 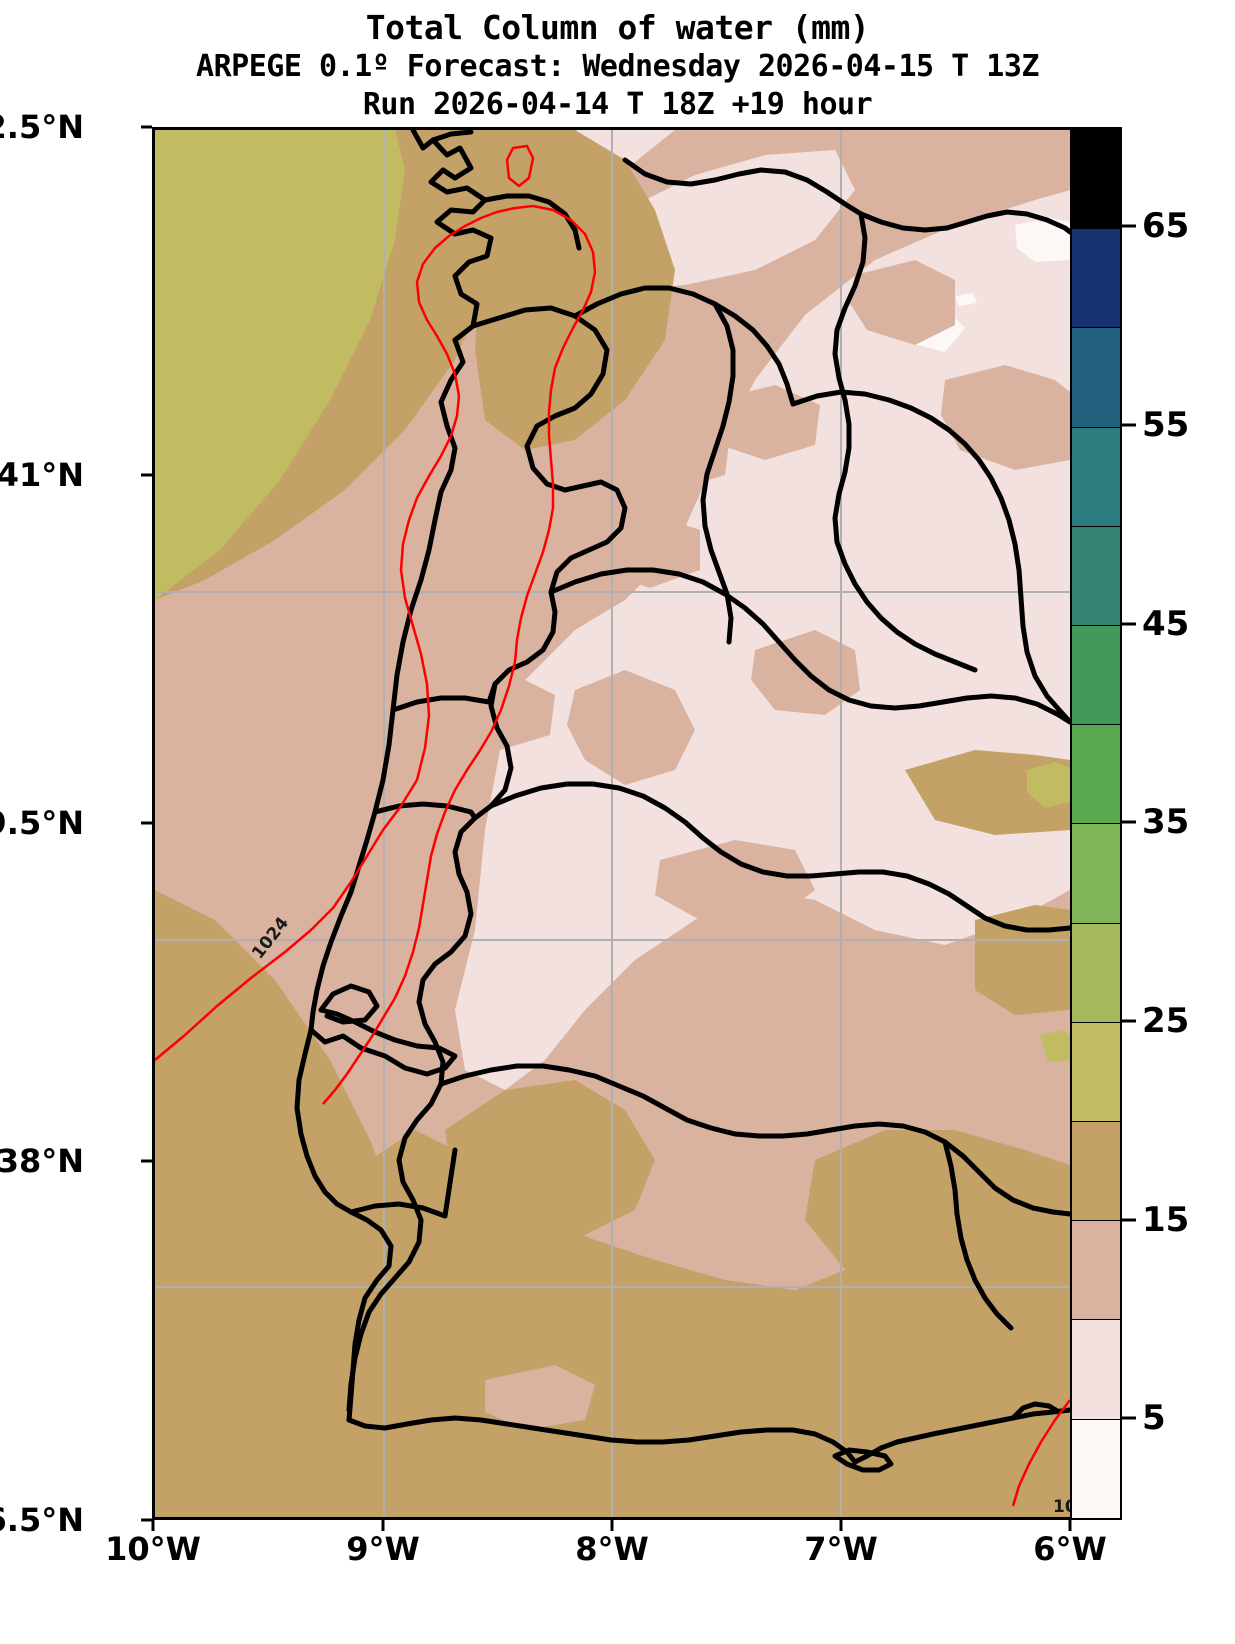 What do you see at coordinates (42, 1520) in the screenshot?
I see `ytick-label-36-5n: 36.5°N` at bounding box center [42, 1520].